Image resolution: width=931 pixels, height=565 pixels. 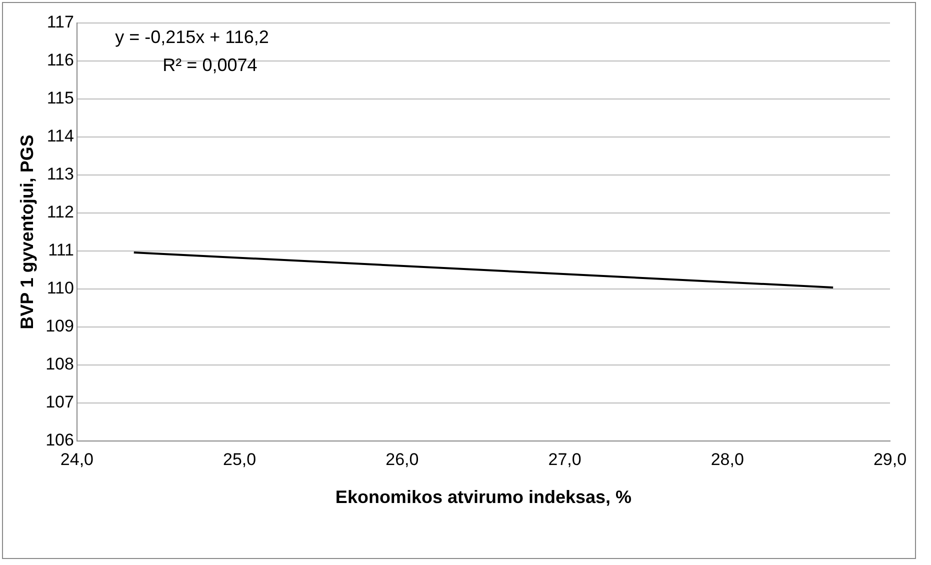 What do you see at coordinates (210, 65) in the screenshot?
I see `annotation: R² = 0,0074` at bounding box center [210, 65].